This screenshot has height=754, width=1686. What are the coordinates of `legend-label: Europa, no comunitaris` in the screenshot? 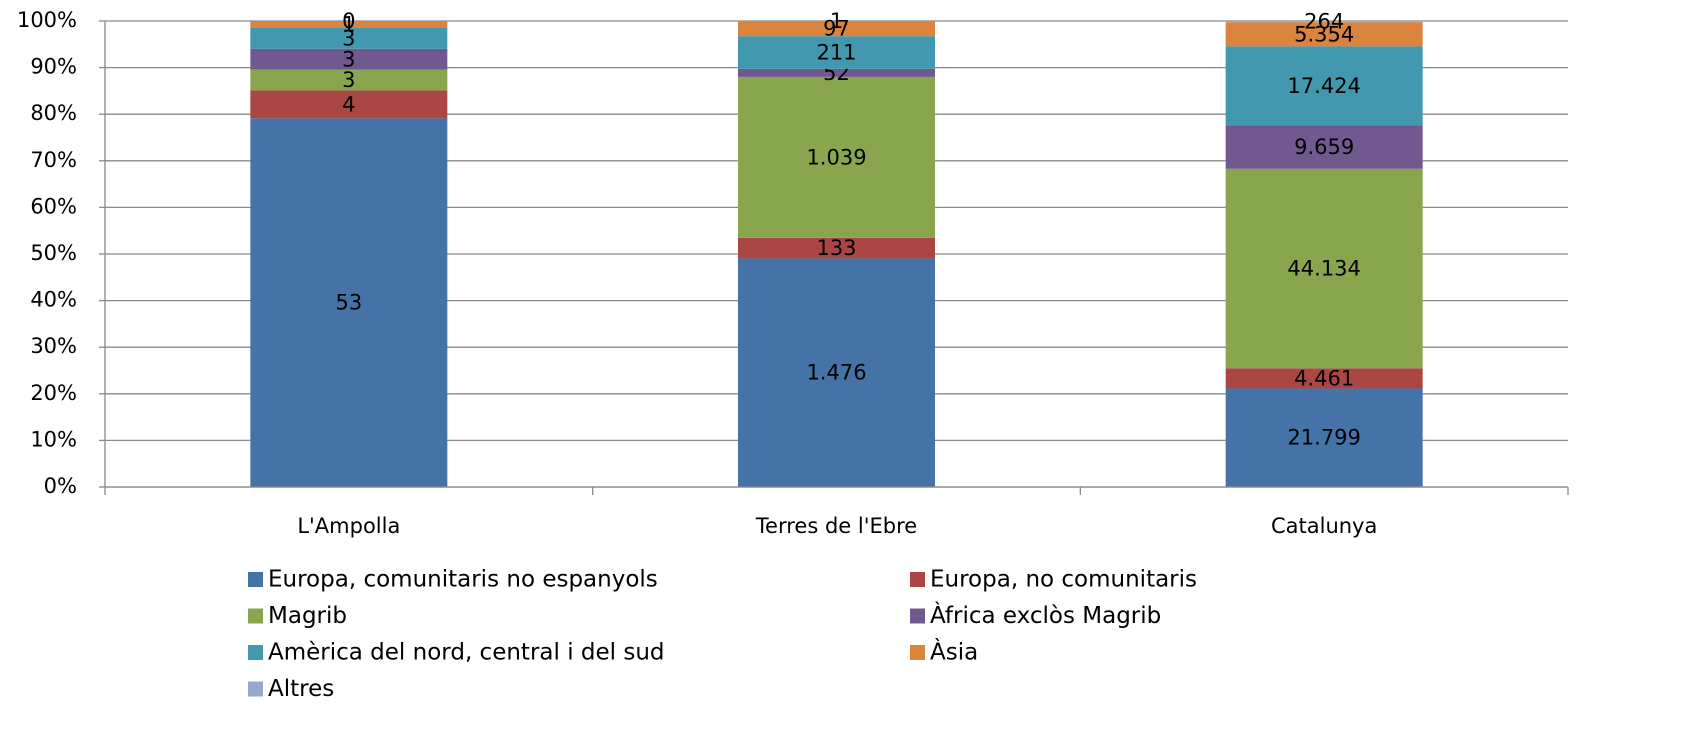 It's located at (1063, 580).